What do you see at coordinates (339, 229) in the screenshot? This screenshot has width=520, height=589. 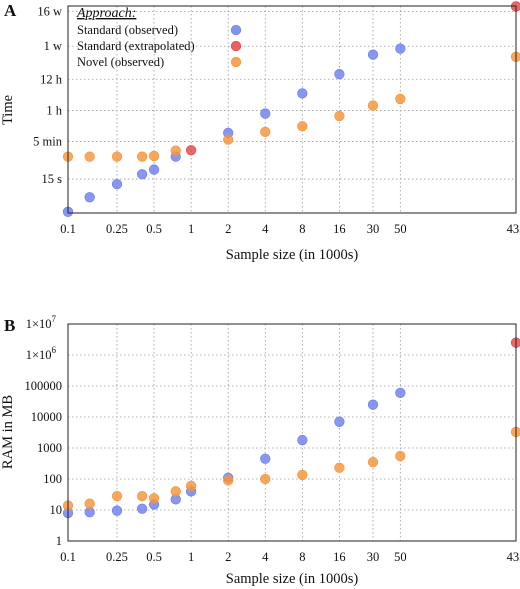 I see `panel-a-x-tick-label: 16` at bounding box center [339, 229].